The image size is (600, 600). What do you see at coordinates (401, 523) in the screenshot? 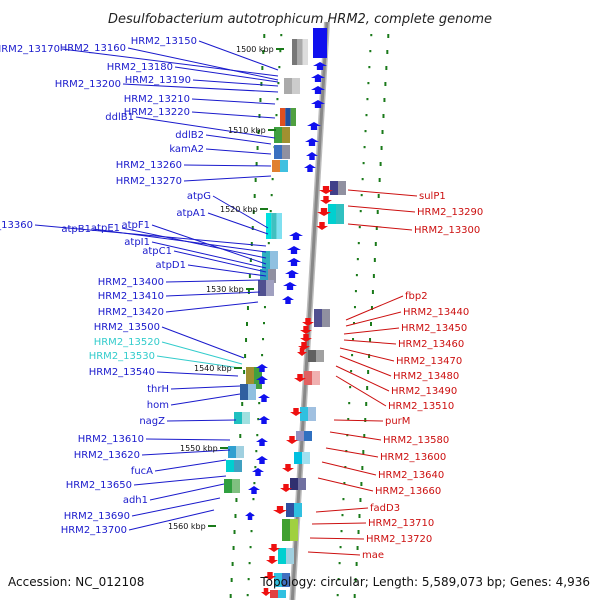
I see `gene-label-right: HRM2_13710` at bounding box center [401, 523].